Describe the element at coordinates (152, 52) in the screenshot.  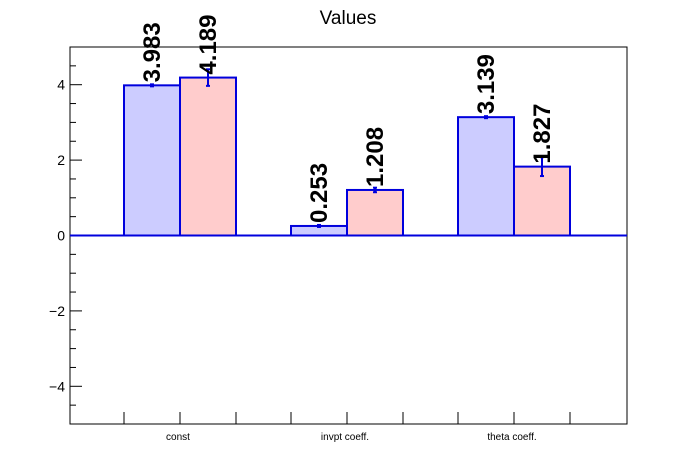
I see `bar-value-label: 3.983` at that location.